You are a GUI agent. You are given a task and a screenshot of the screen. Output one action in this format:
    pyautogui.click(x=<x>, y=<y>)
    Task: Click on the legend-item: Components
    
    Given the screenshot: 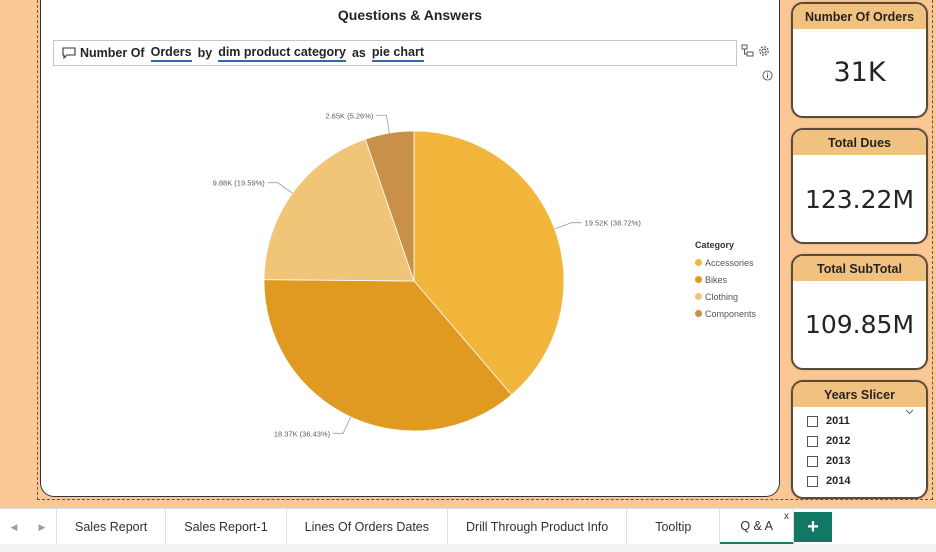 What is the action you would take?
    pyautogui.click(x=725, y=313)
    